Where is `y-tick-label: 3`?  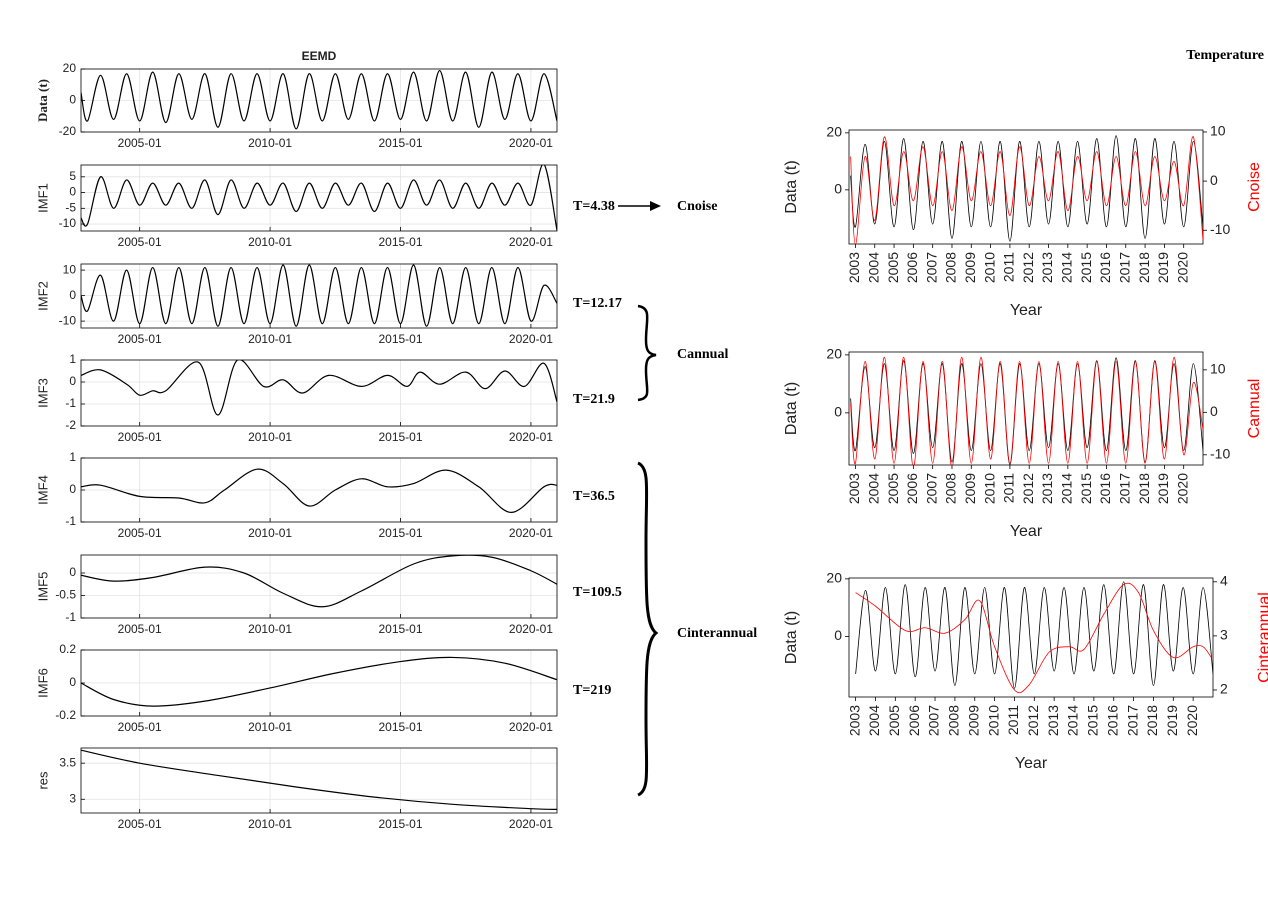
y-tick-label: 3 is located at coordinates (72, 798).